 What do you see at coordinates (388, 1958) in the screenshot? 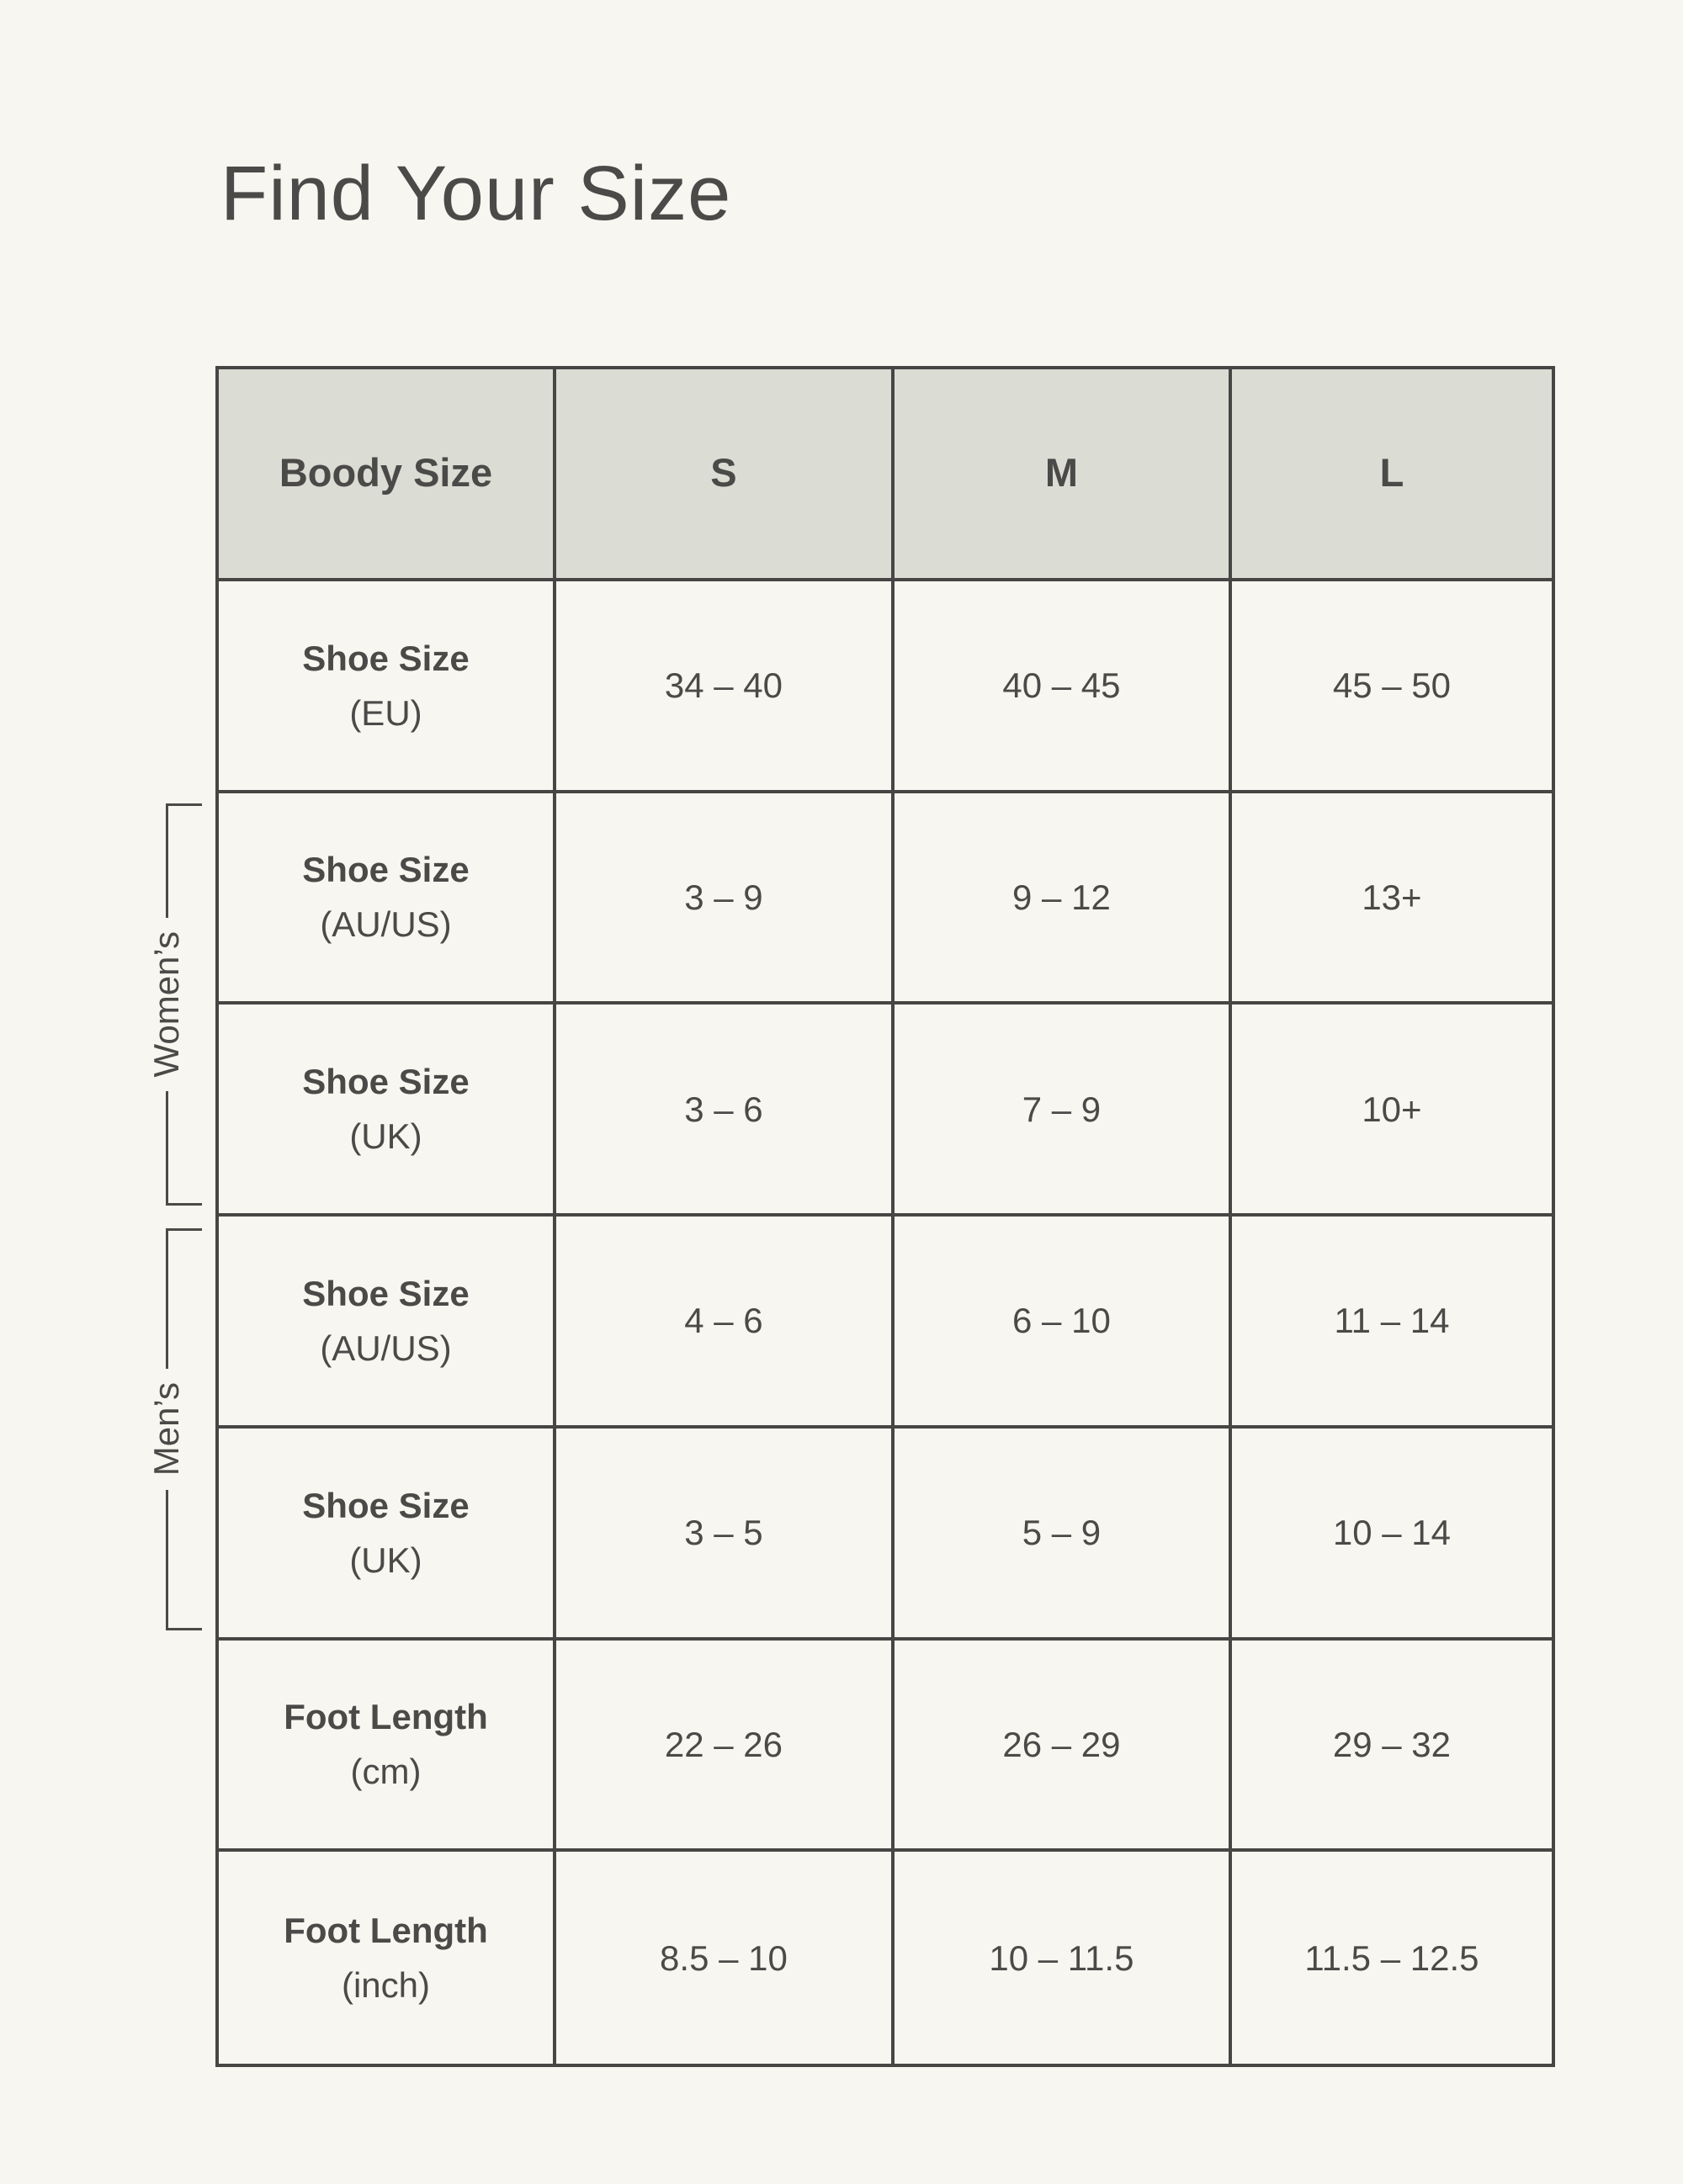
I see `row-label-foot-length-inch: Foot Length (inch)` at bounding box center [388, 1958].